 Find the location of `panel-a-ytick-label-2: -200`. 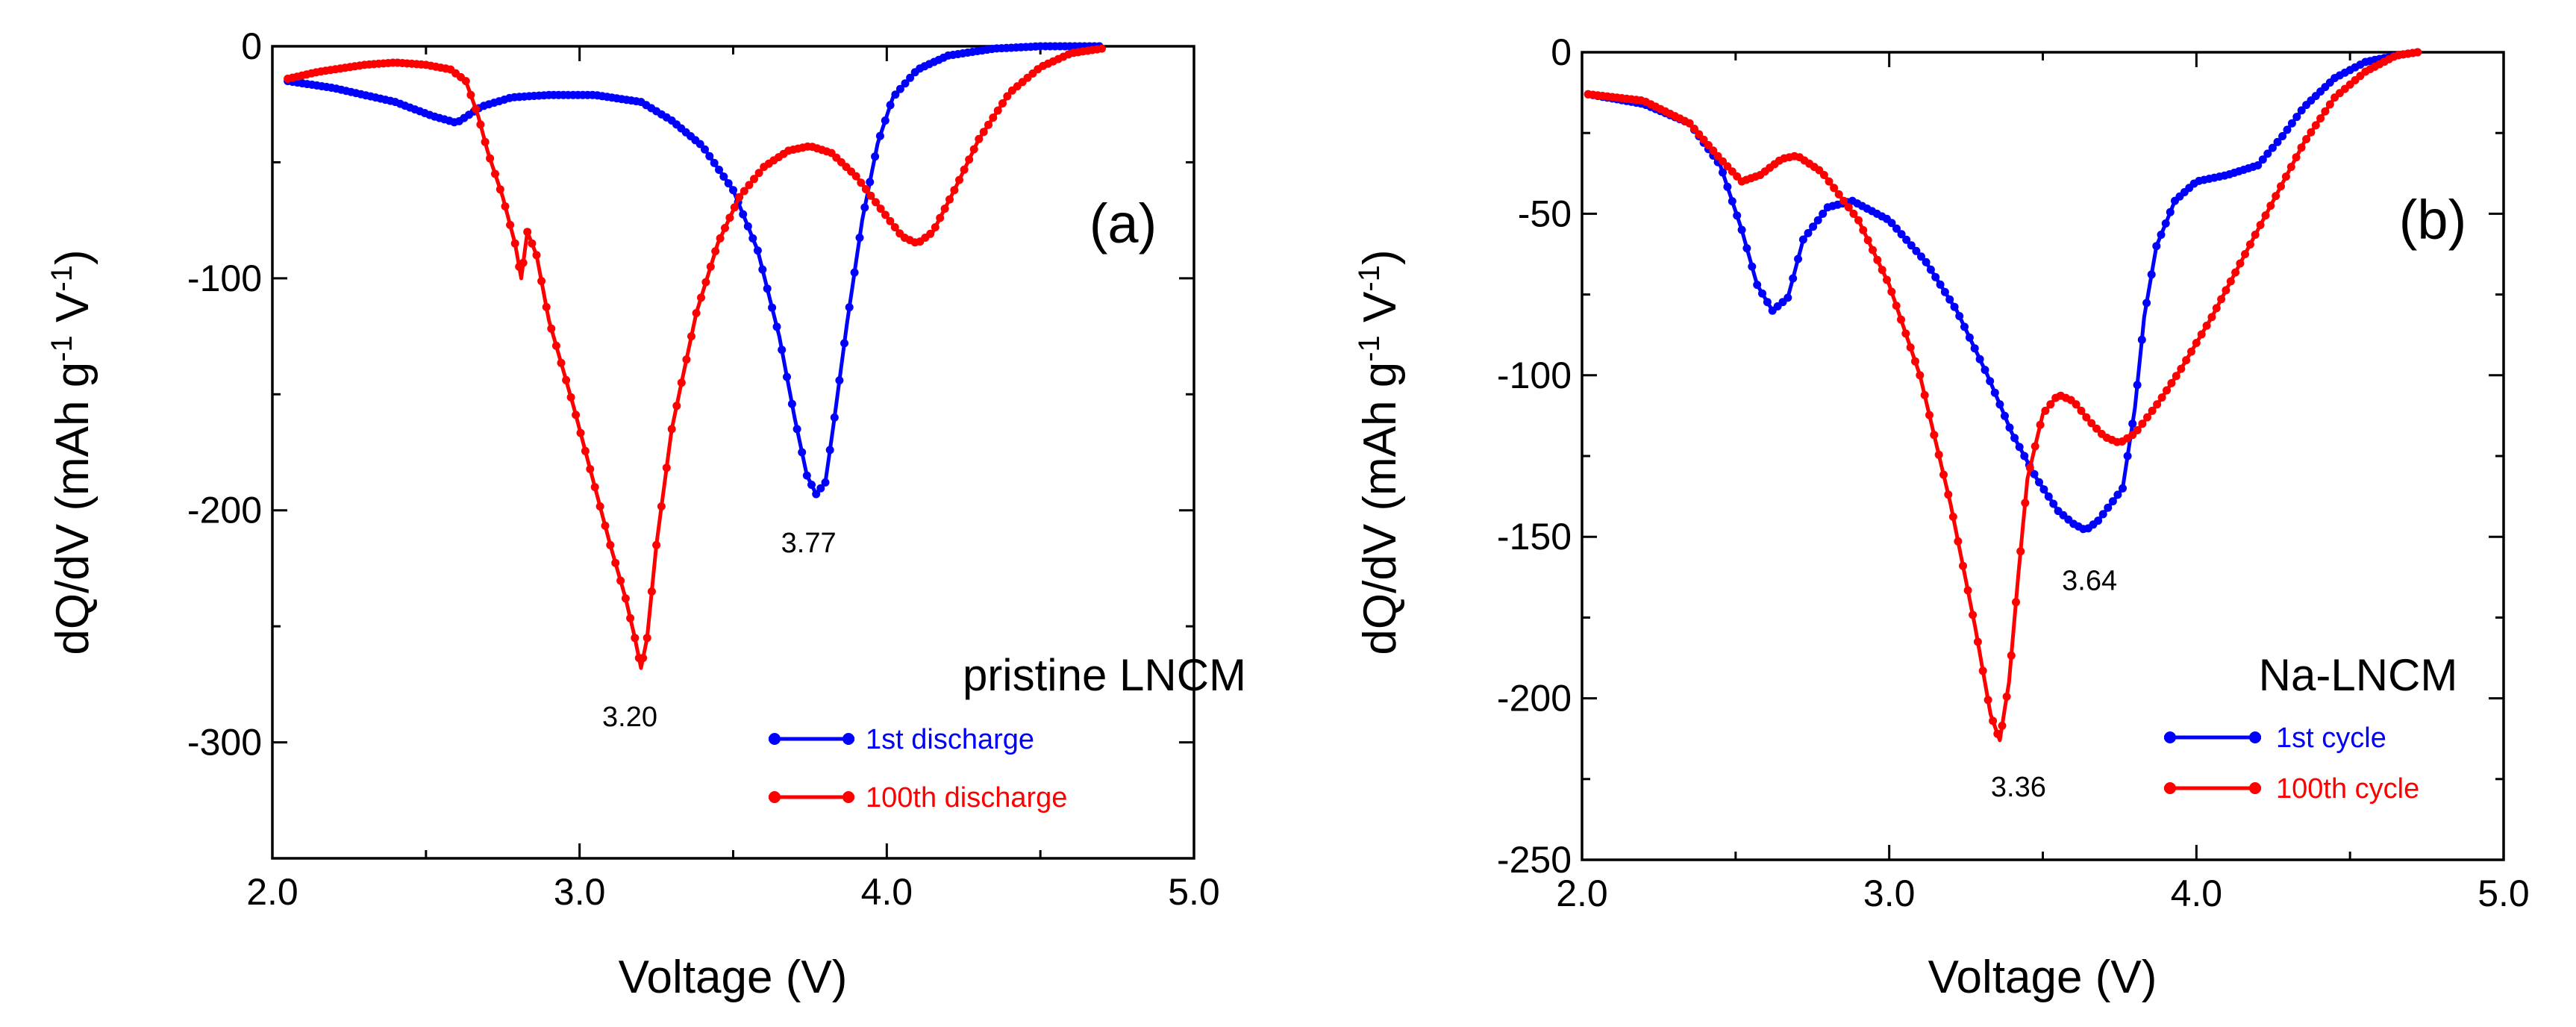

panel-a-ytick-label-2: -200 is located at coordinates (224, 511).